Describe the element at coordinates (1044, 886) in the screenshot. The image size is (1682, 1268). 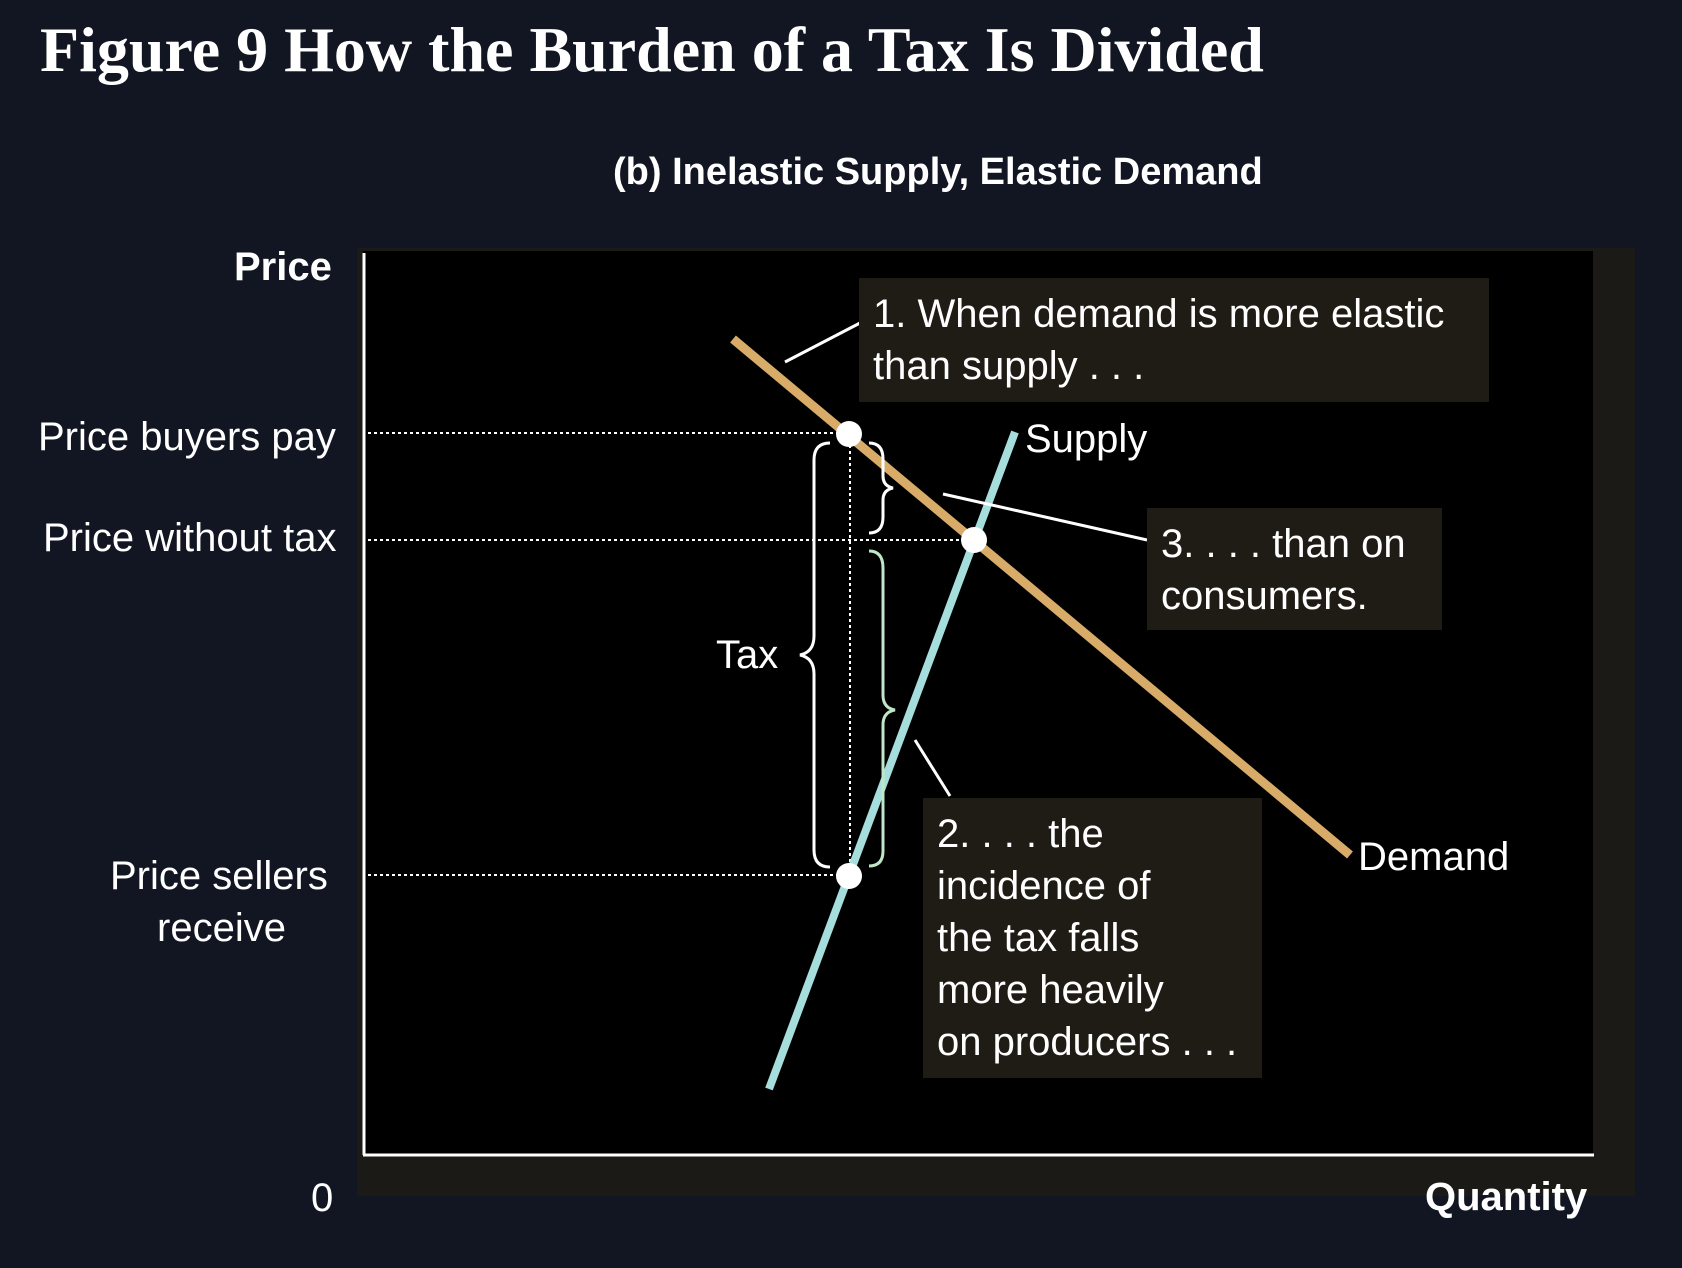
I see `note2-line2: incidence of` at that location.